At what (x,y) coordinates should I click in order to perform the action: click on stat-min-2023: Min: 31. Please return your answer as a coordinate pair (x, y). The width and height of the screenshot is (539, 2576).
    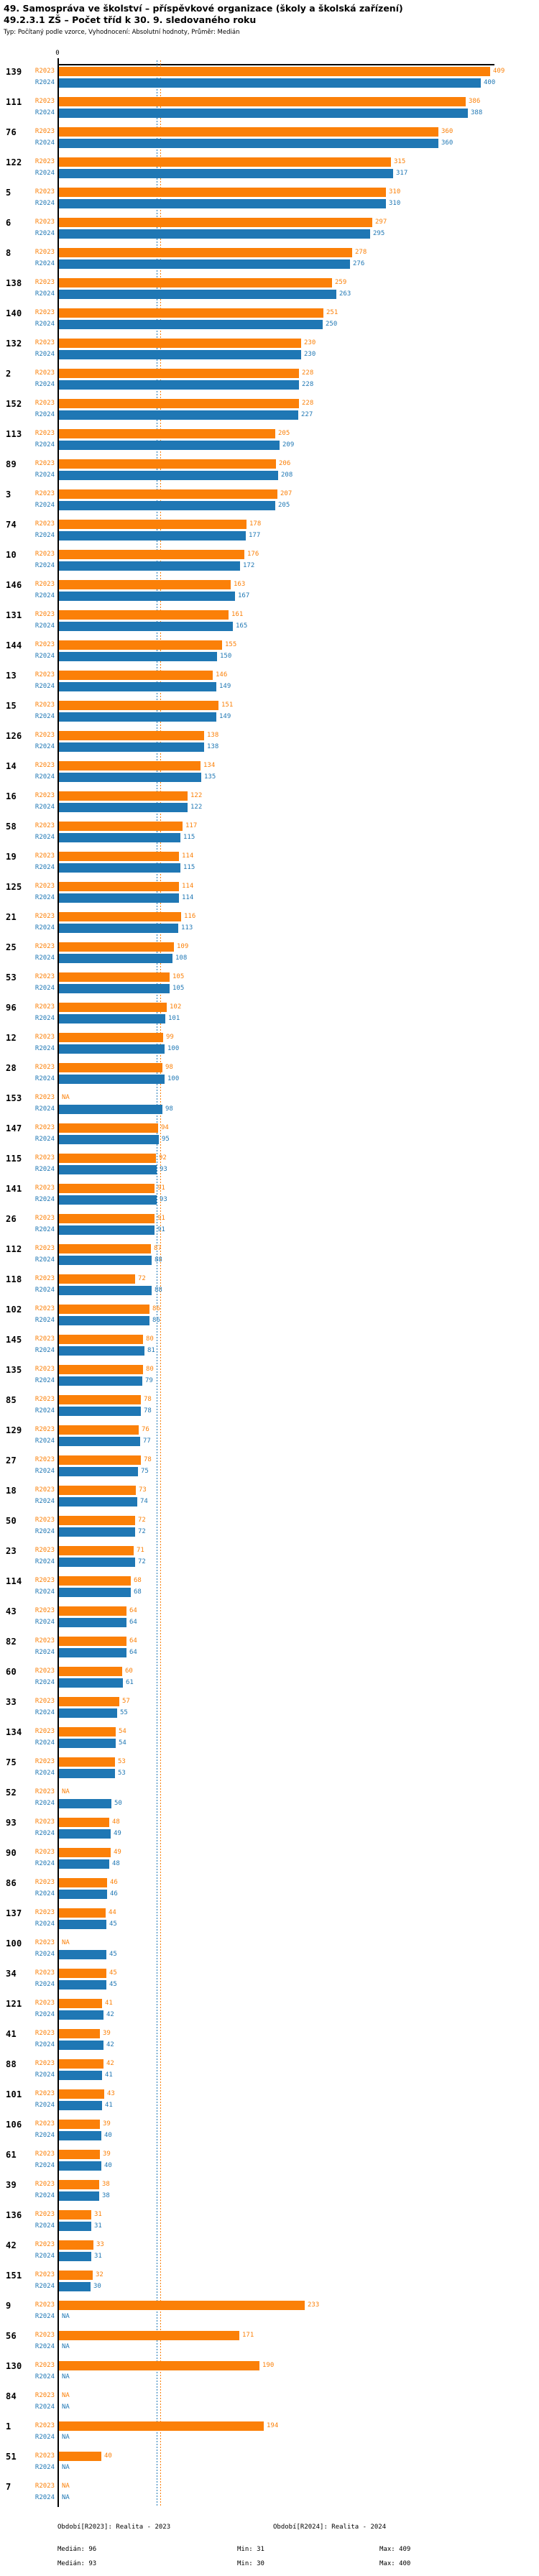
    Looking at the image, I should click on (250, 2549).